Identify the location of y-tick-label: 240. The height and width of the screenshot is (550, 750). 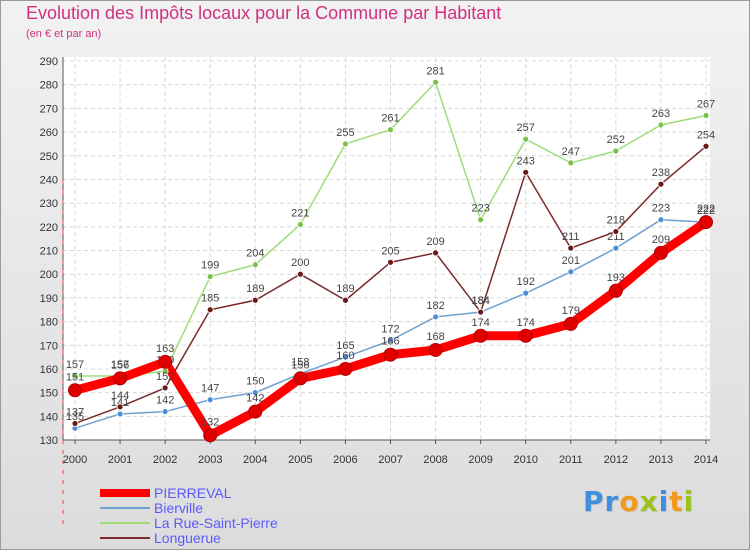
(49, 180).